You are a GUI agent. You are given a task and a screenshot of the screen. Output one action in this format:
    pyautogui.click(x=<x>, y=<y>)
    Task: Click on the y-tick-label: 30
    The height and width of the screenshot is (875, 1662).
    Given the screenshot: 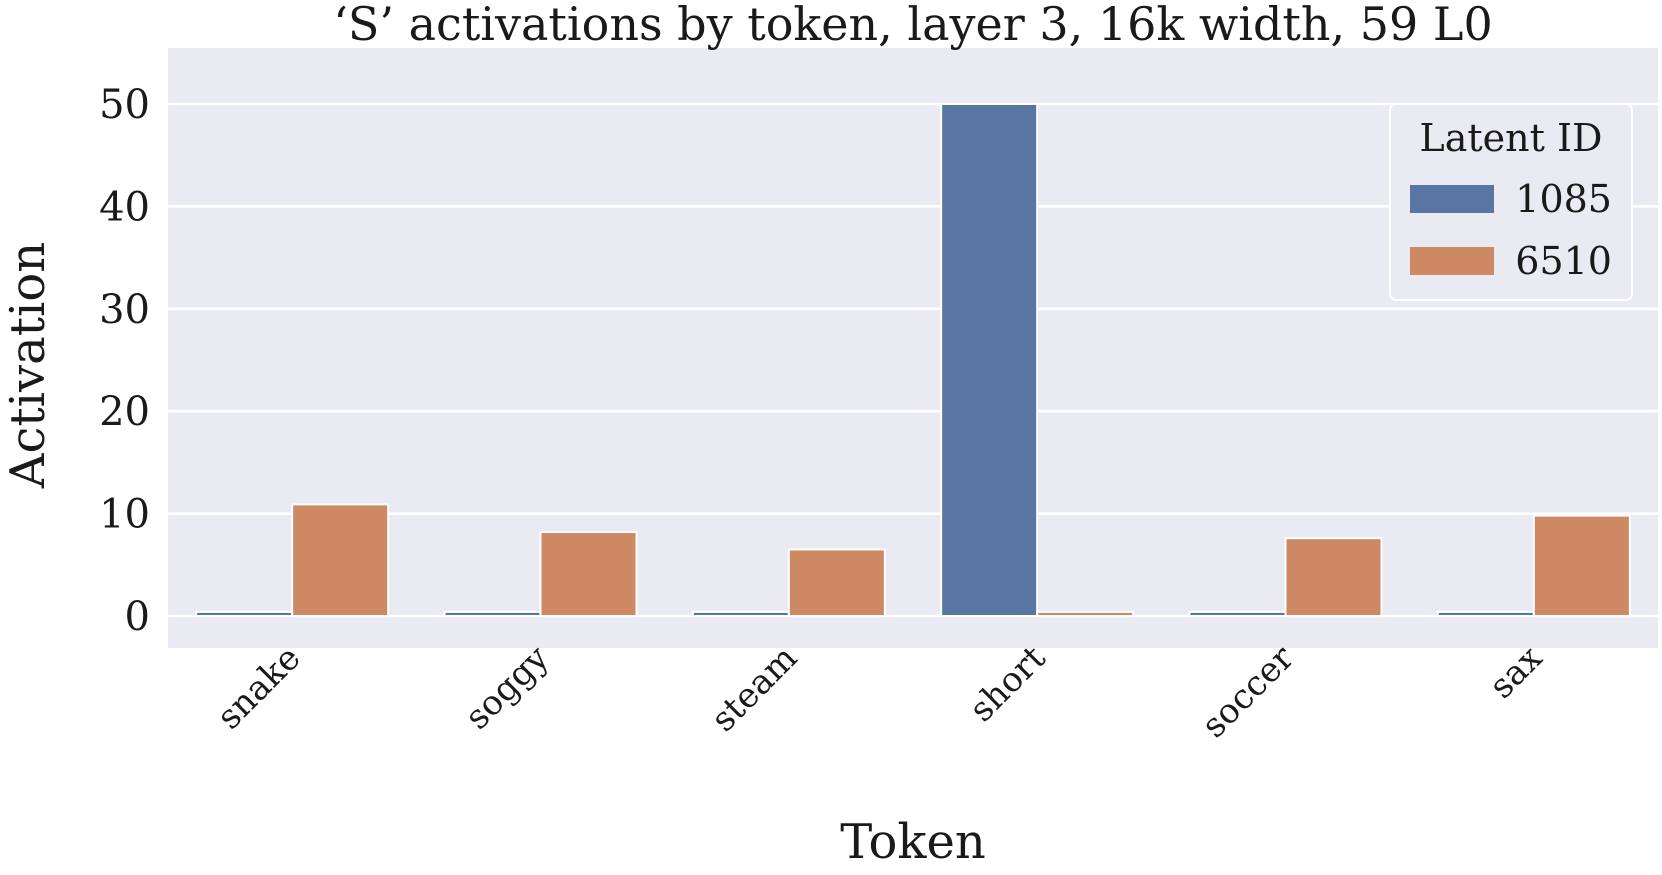 What is the action you would take?
    pyautogui.click(x=124, y=310)
    